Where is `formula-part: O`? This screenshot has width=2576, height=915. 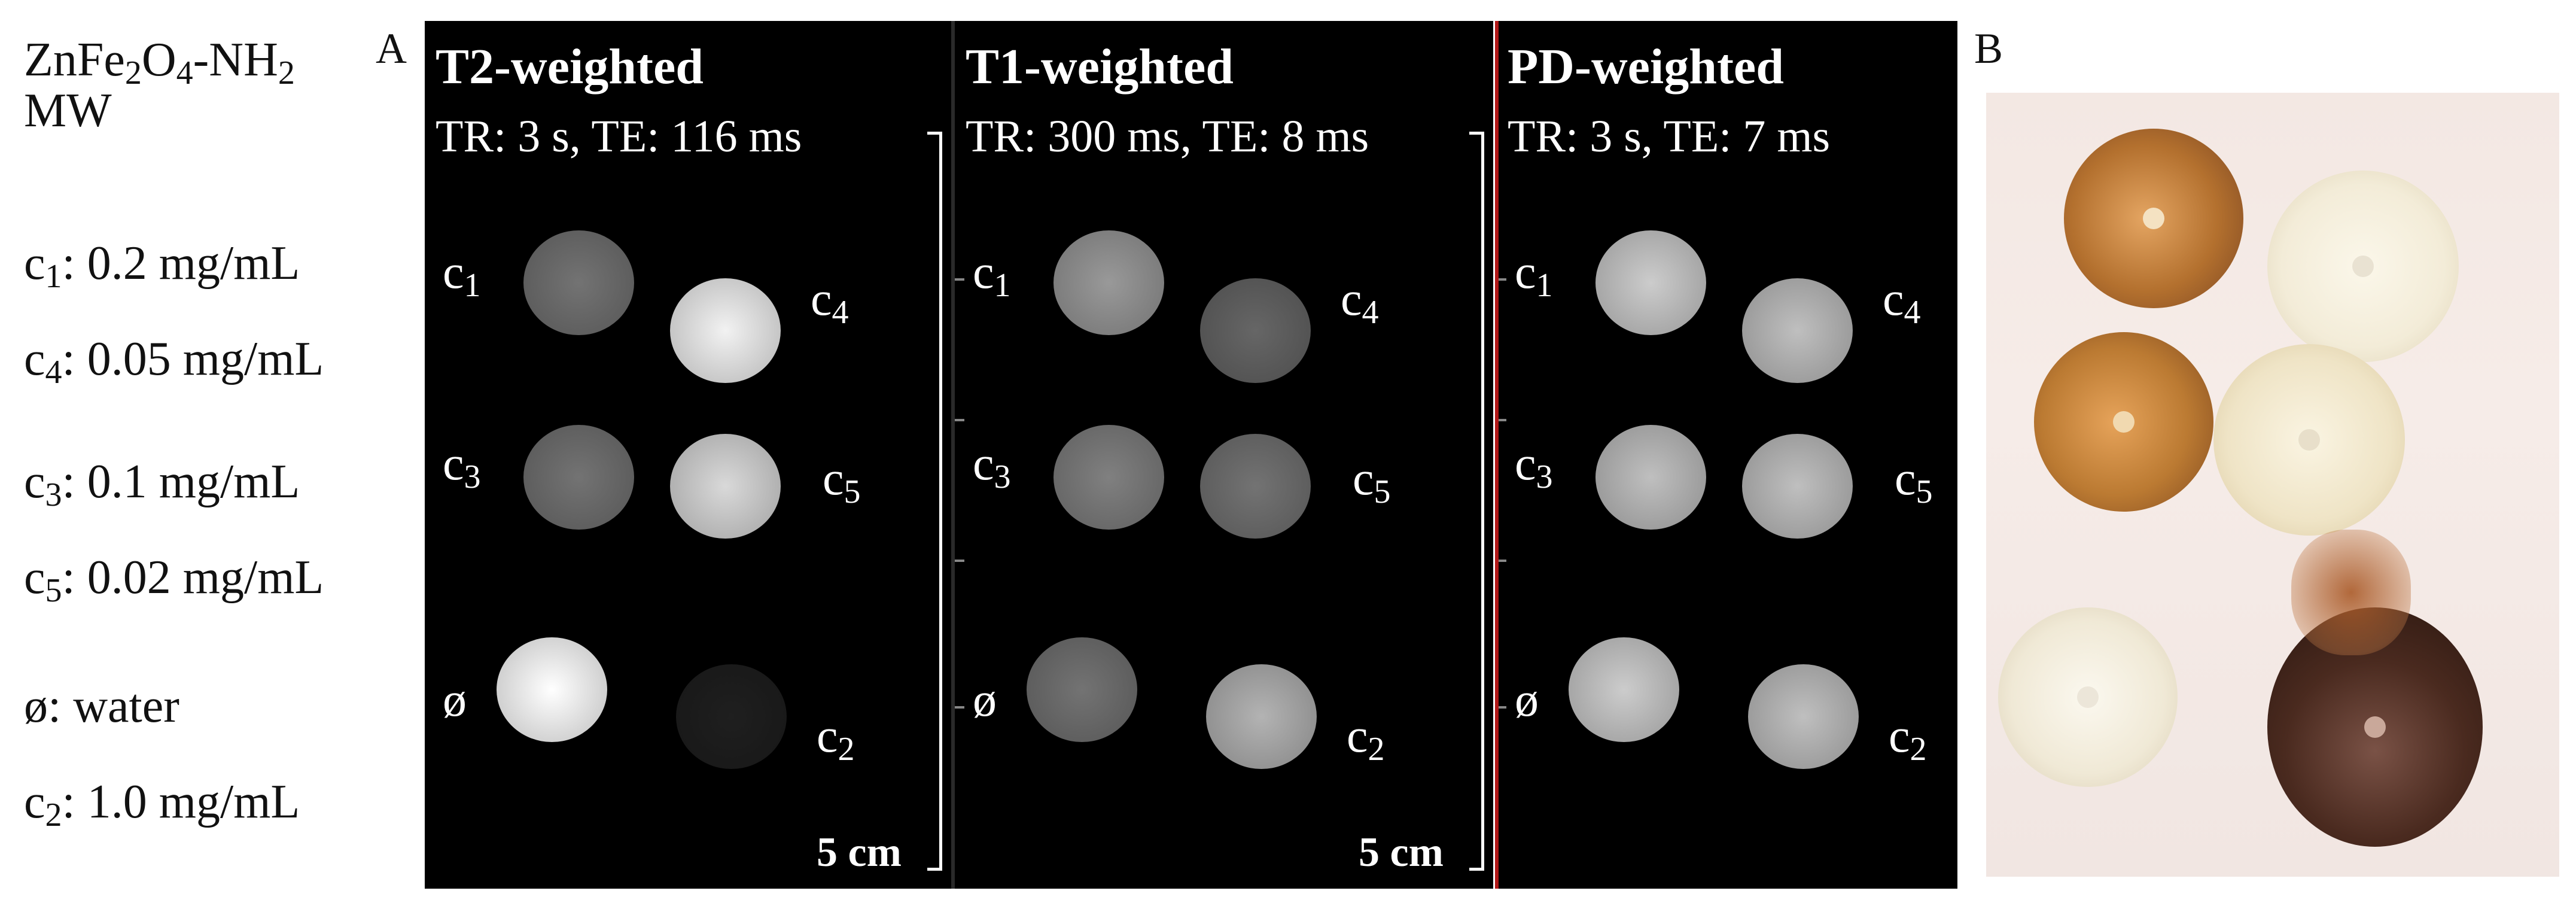 formula-part: O is located at coordinates (158, 60).